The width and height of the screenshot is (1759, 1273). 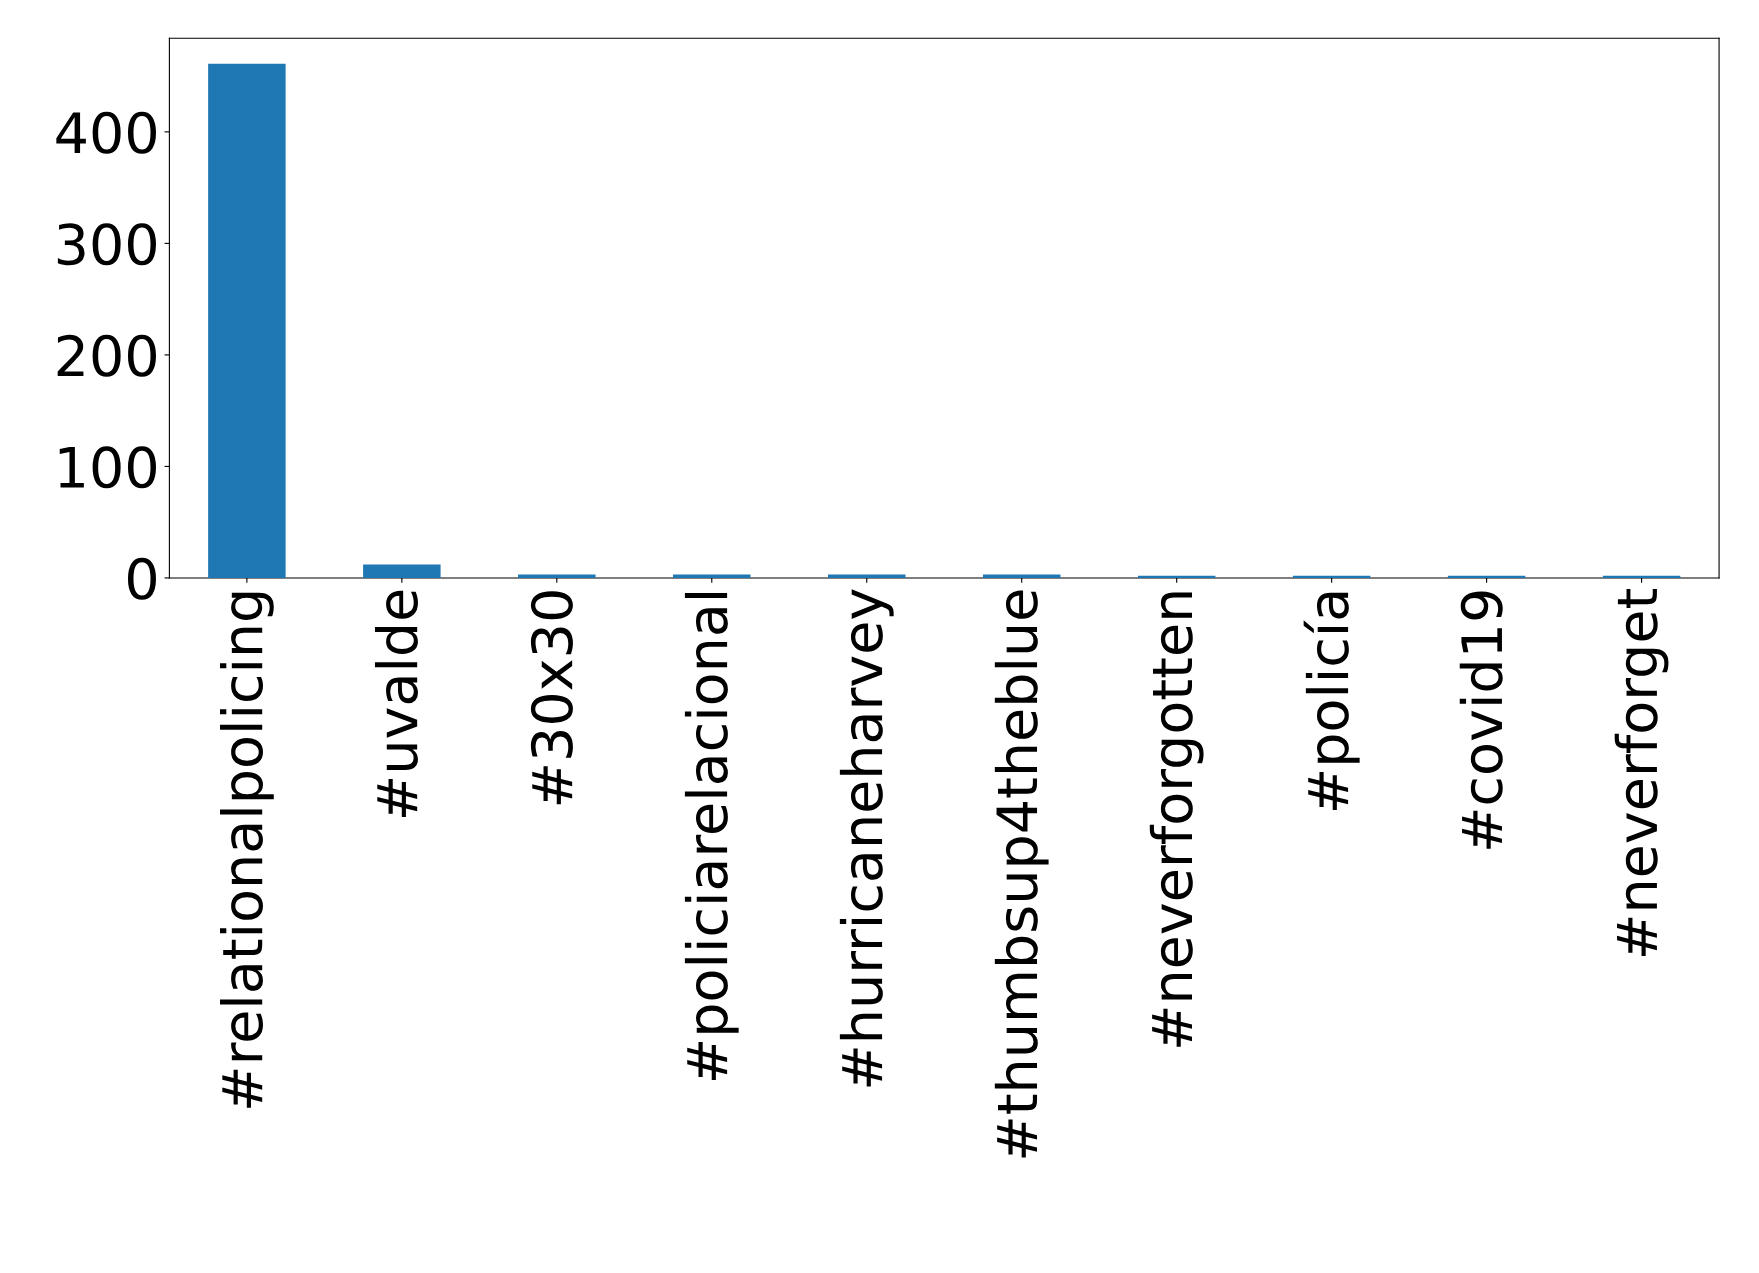 What do you see at coordinates (866, 838) in the screenshot?
I see `x-tick-label: #hurricaneharvey` at bounding box center [866, 838].